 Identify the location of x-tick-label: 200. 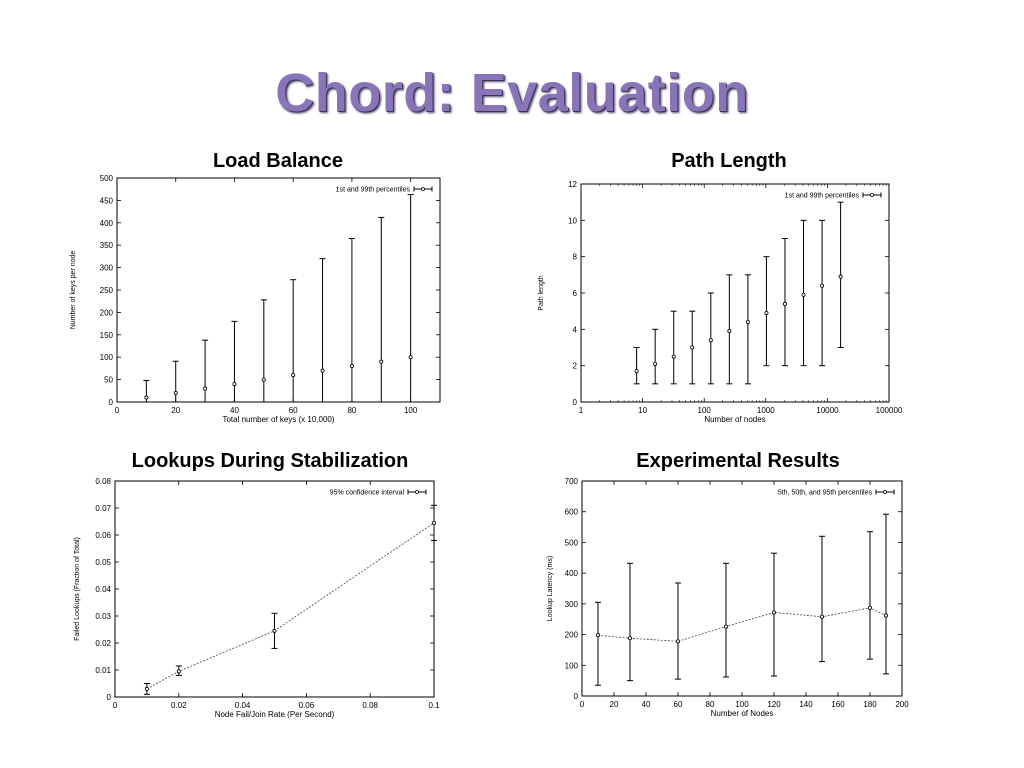
(902, 704).